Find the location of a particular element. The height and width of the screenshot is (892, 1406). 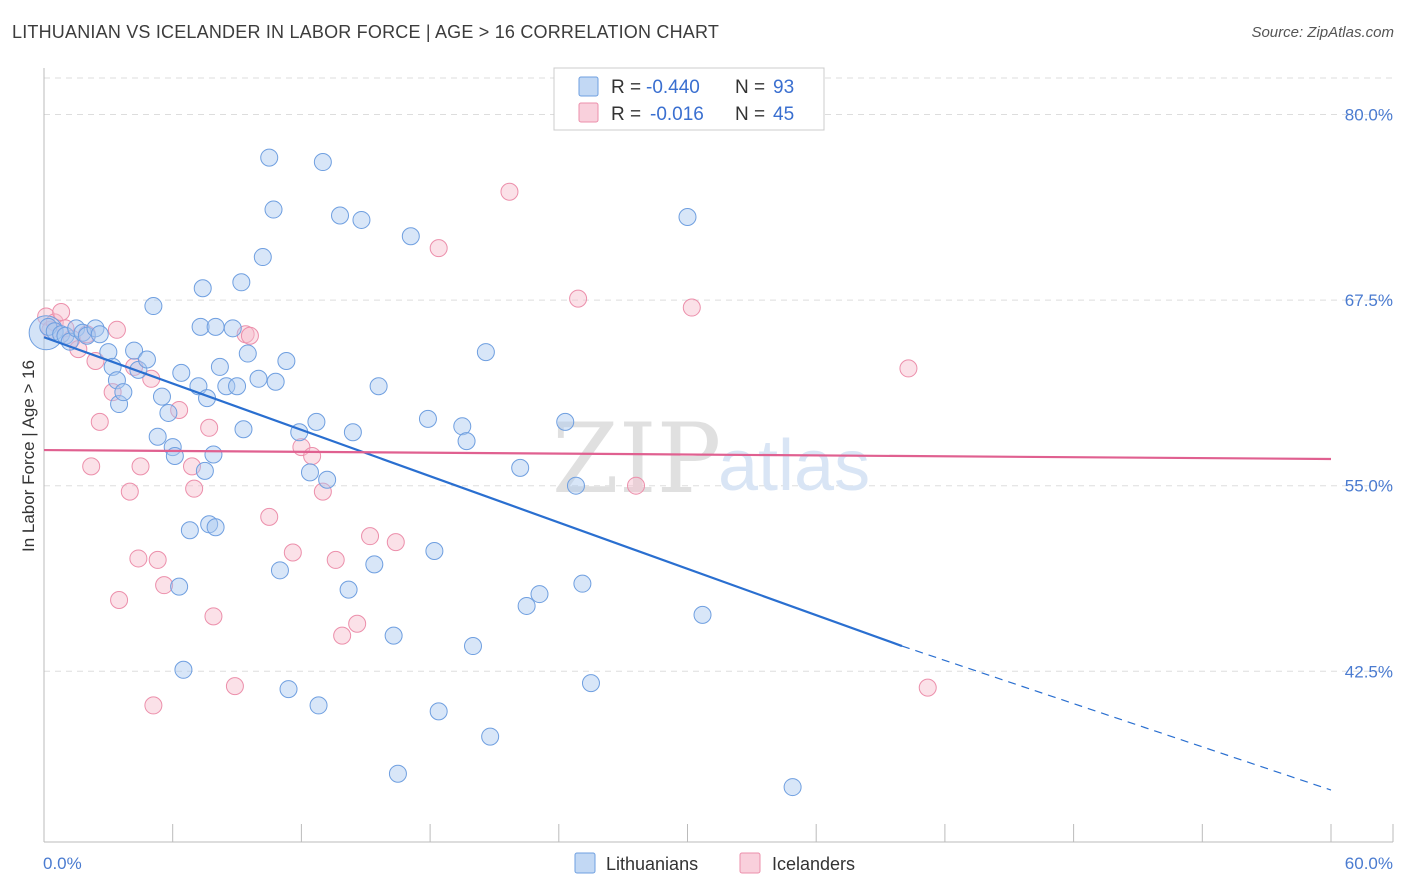

x-tick-label-min: 0.0% is located at coordinates (62, 863).